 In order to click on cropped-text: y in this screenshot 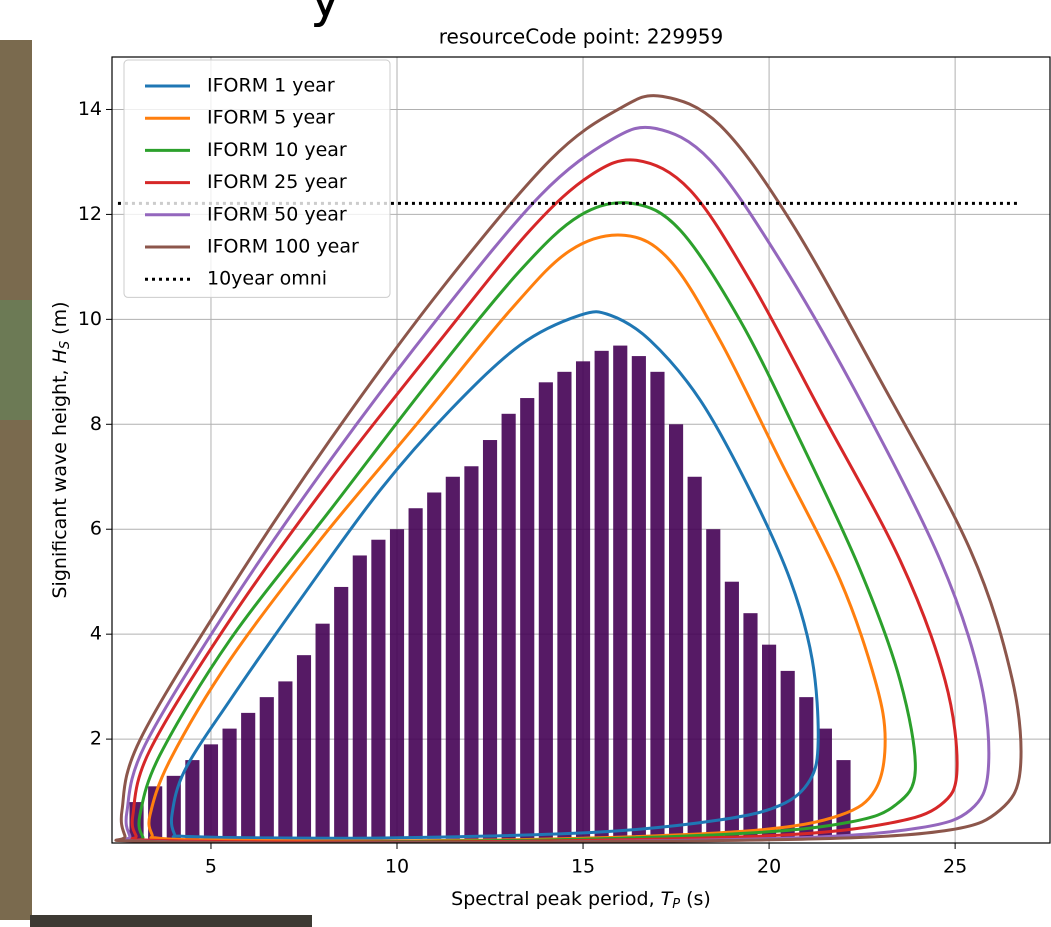, I will do `click(325, 14)`.